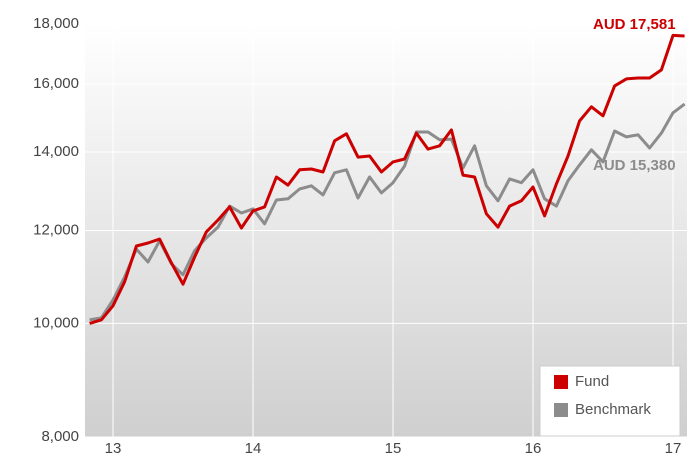  Describe the element at coordinates (113, 448) in the screenshot. I see `x-tick-label: 13` at that location.